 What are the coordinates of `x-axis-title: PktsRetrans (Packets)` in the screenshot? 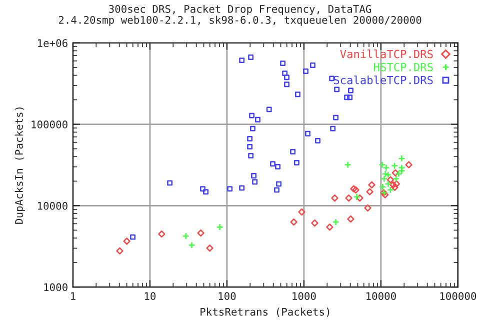 It's located at (265, 312).